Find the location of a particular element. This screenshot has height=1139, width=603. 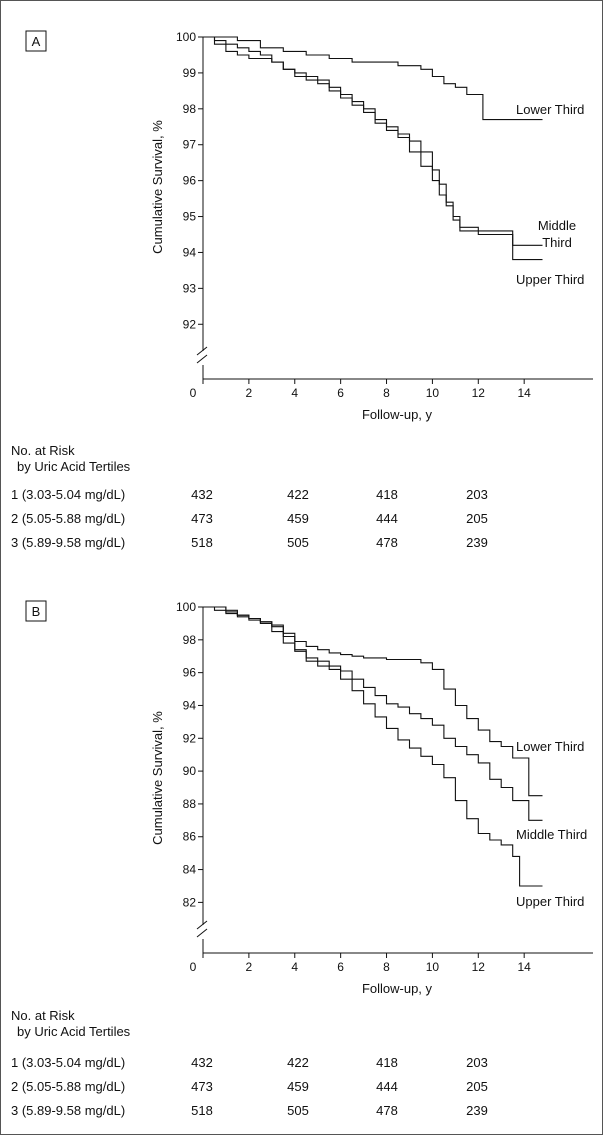

panel-b-y-tick-label: 94 is located at coordinates (190, 705).